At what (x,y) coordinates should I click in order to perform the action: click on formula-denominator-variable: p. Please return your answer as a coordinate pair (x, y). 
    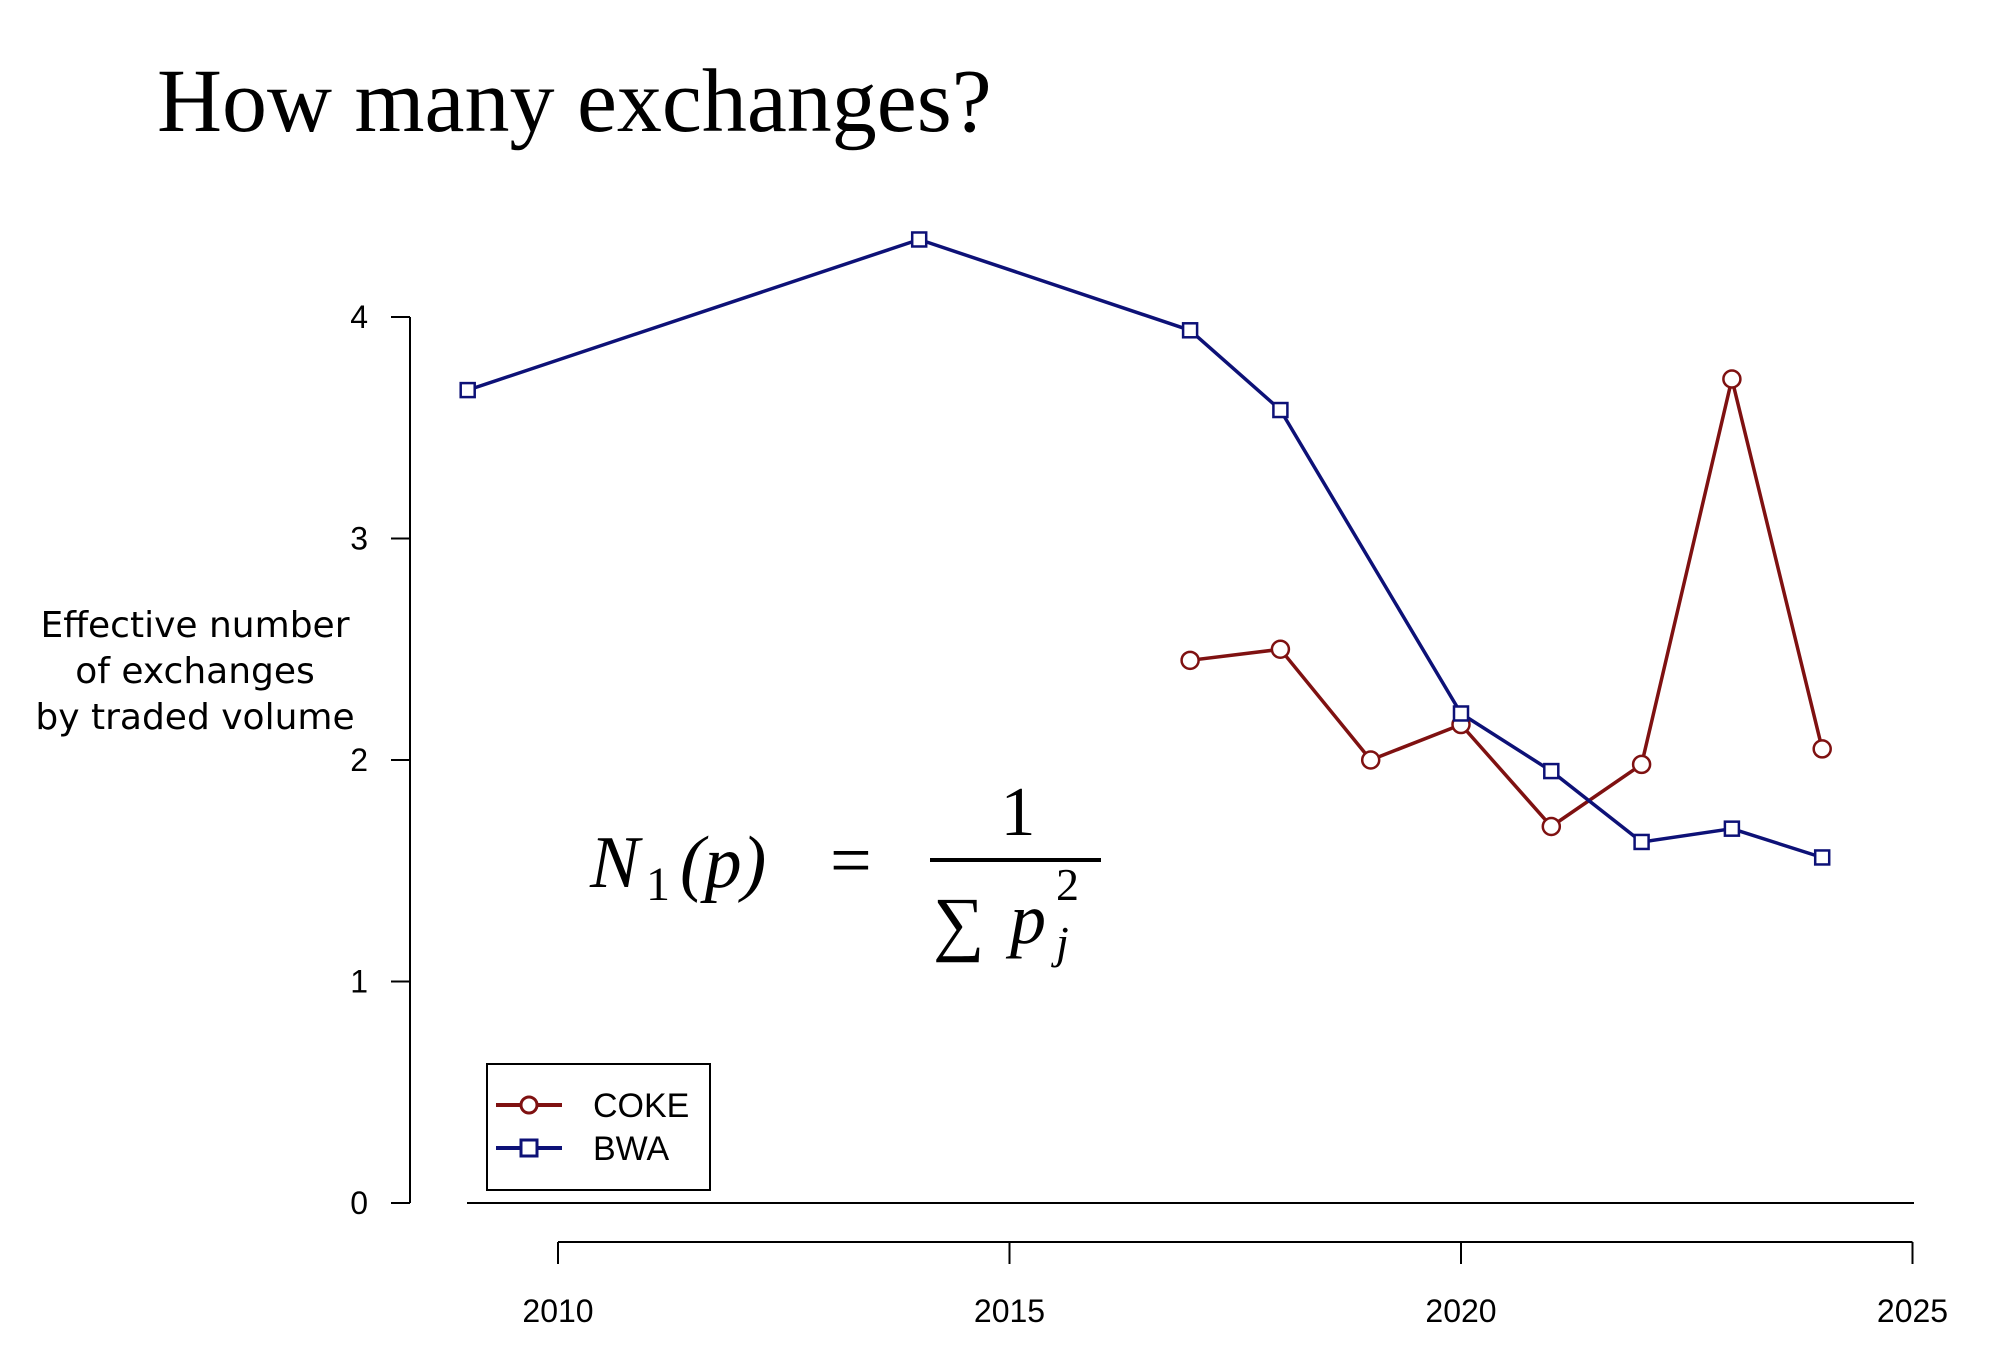
    Looking at the image, I should click on (1025, 919).